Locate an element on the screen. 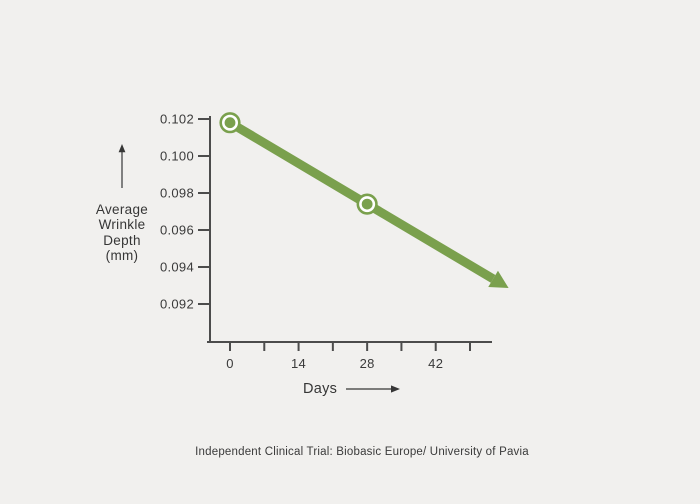 This screenshot has height=504, width=700. y-axis-title-text: Average Wrinkle Depth (mm) is located at coordinates (122, 233).